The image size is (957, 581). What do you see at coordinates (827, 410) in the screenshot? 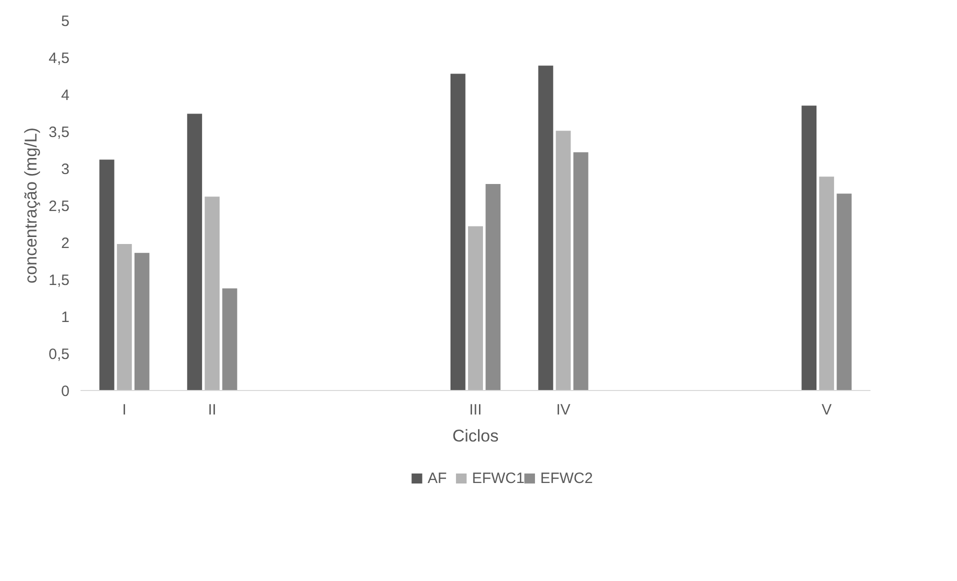
I see `x-tick-label: V` at bounding box center [827, 410].